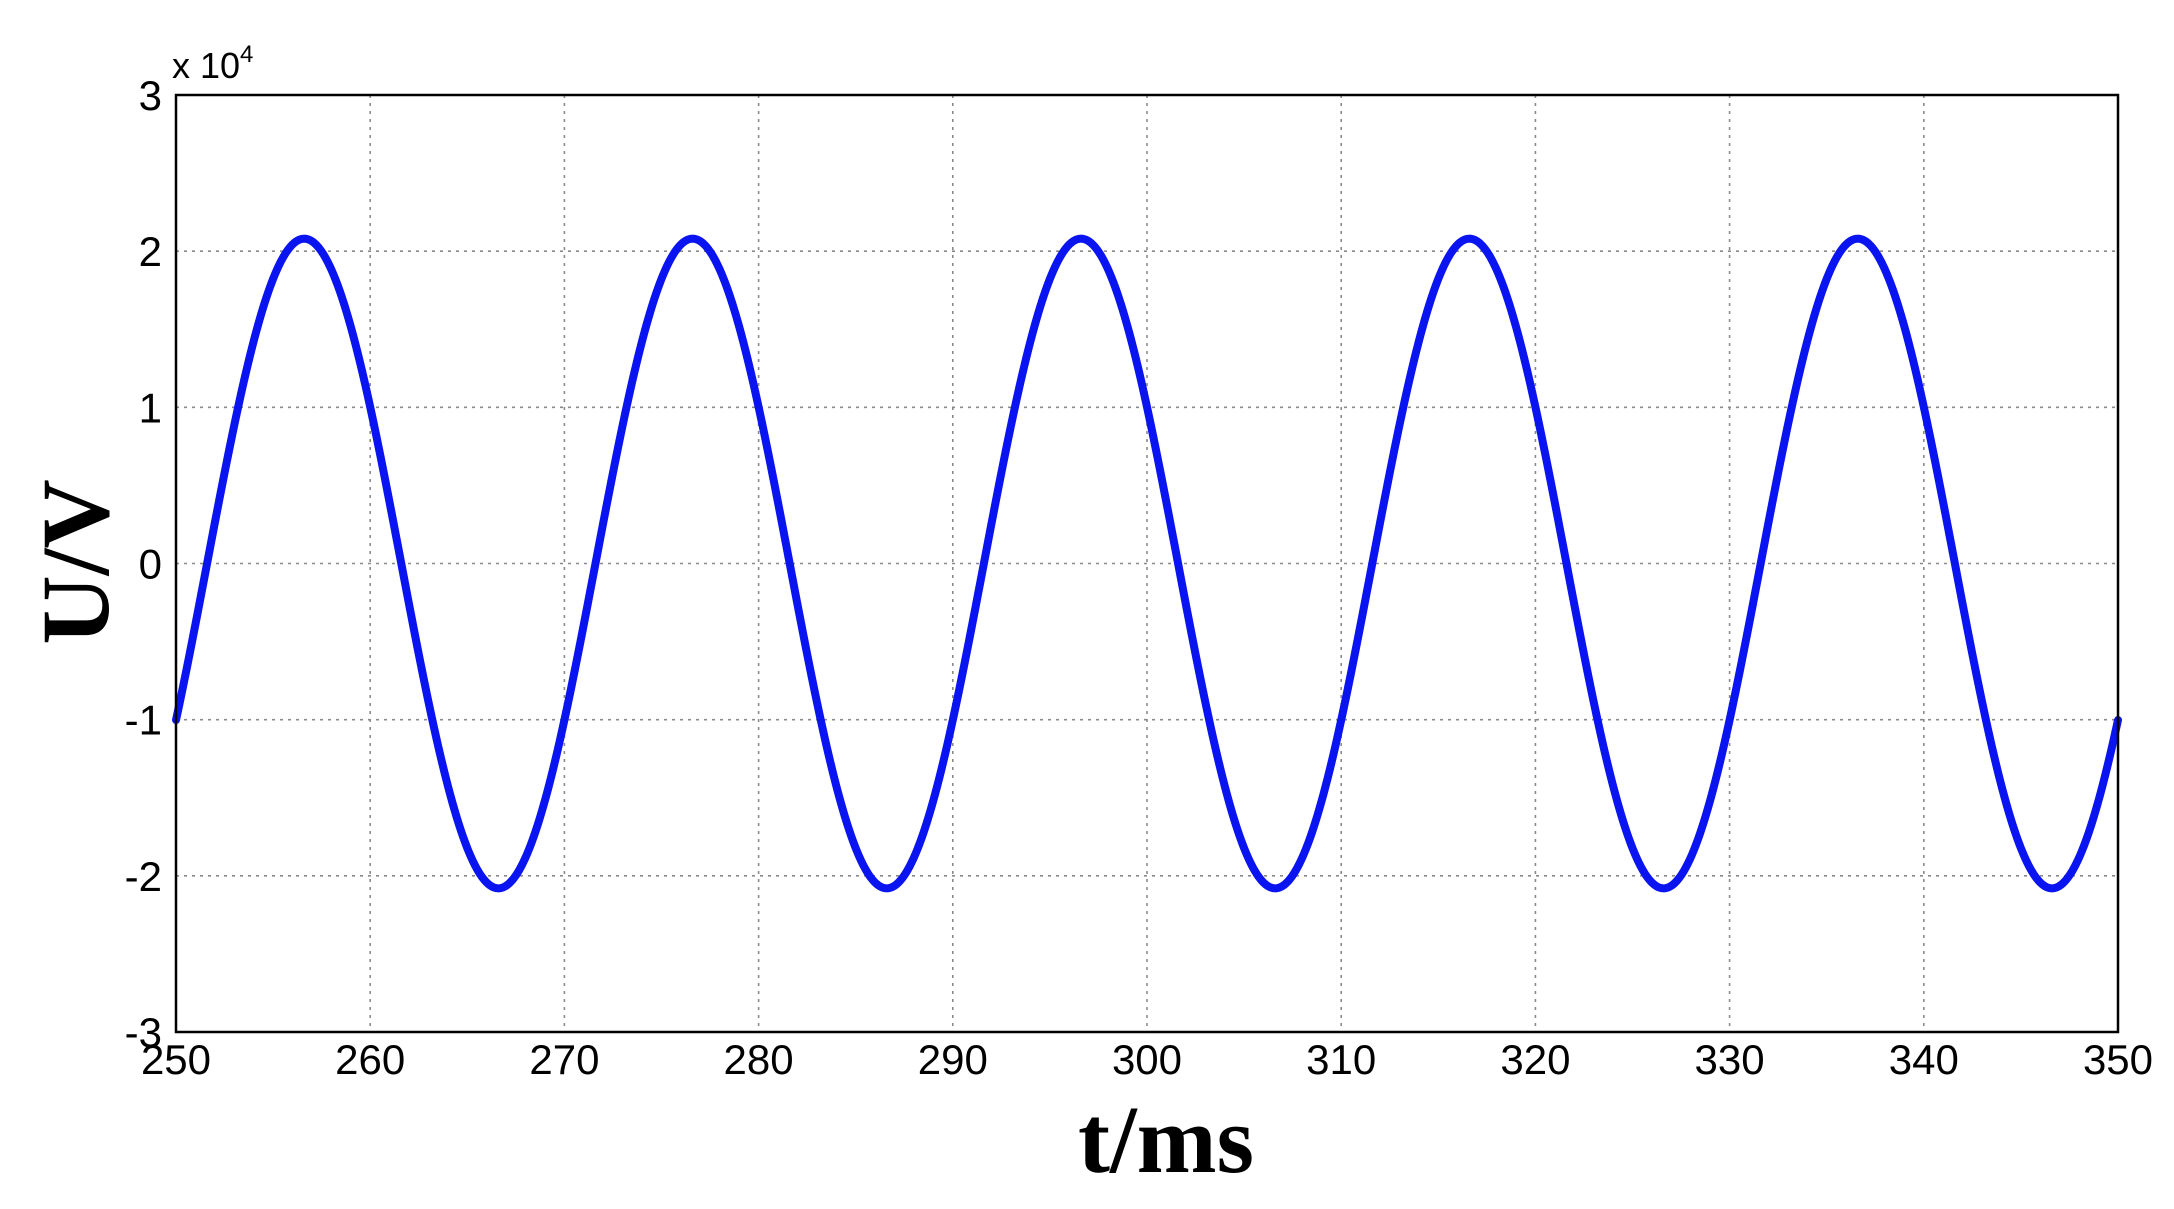 The height and width of the screenshot is (1209, 2174). I want to click on y-axis-ticks: 3 2 1 0 -1 -2 -3, so click(143, 564).